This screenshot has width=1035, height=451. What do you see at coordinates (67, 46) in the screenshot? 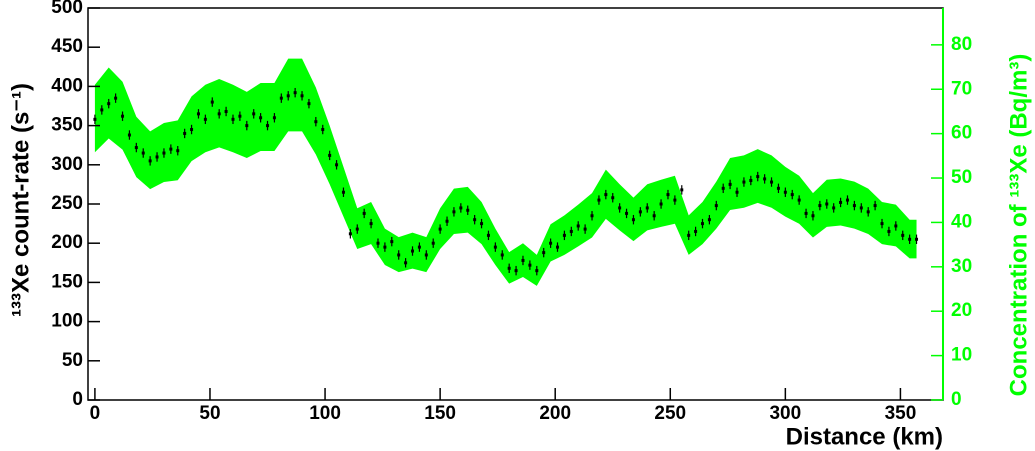
I see `y-tick-label: 450` at bounding box center [67, 46].